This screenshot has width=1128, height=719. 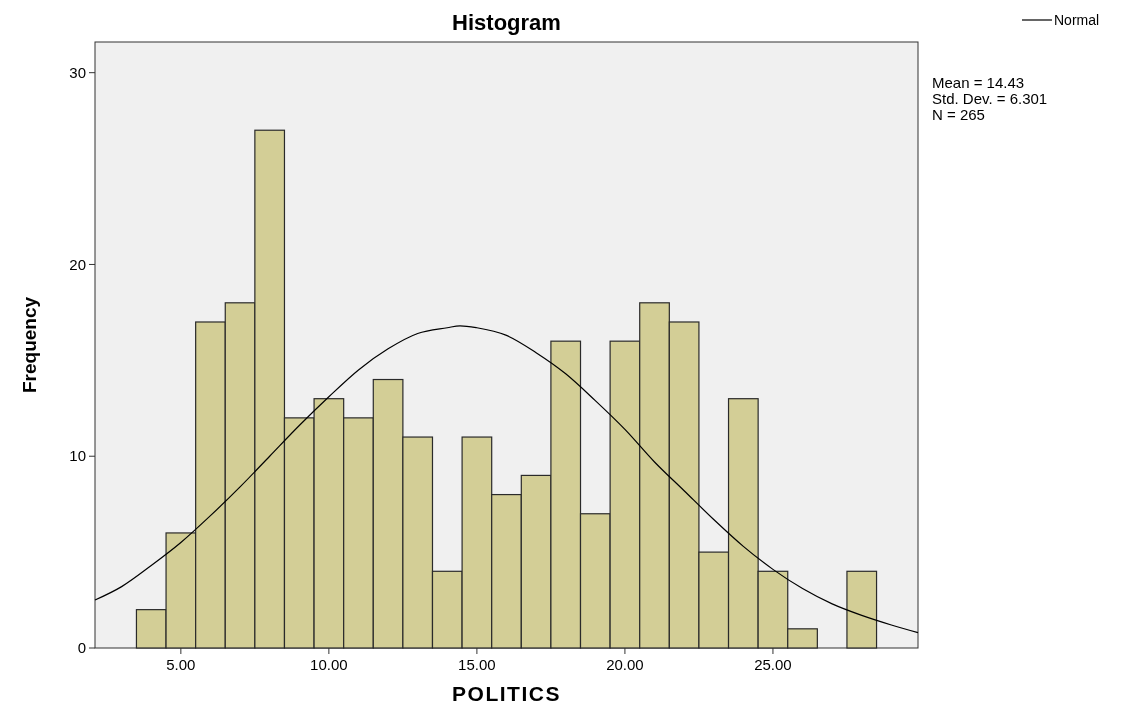 What do you see at coordinates (77, 456) in the screenshot?
I see `y-tick-label: 10` at bounding box center [77, 456].